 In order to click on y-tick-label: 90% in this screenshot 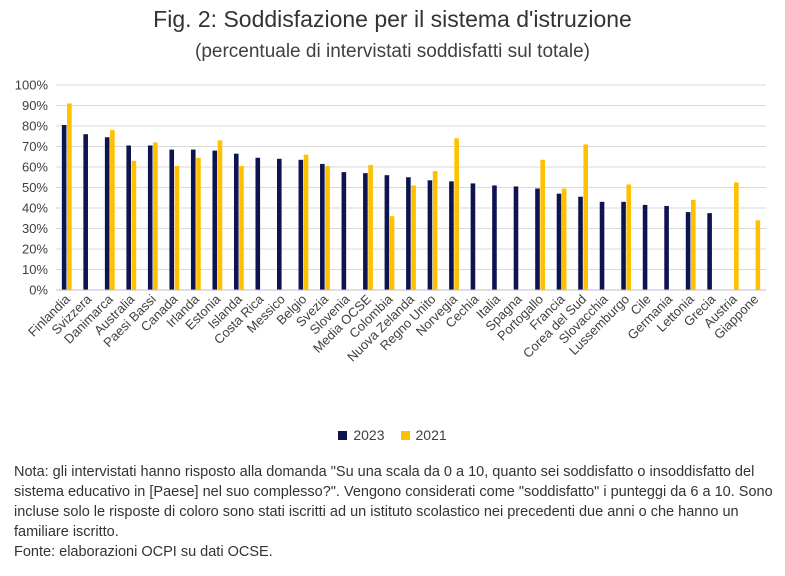, I will do `click(35, 105)`.